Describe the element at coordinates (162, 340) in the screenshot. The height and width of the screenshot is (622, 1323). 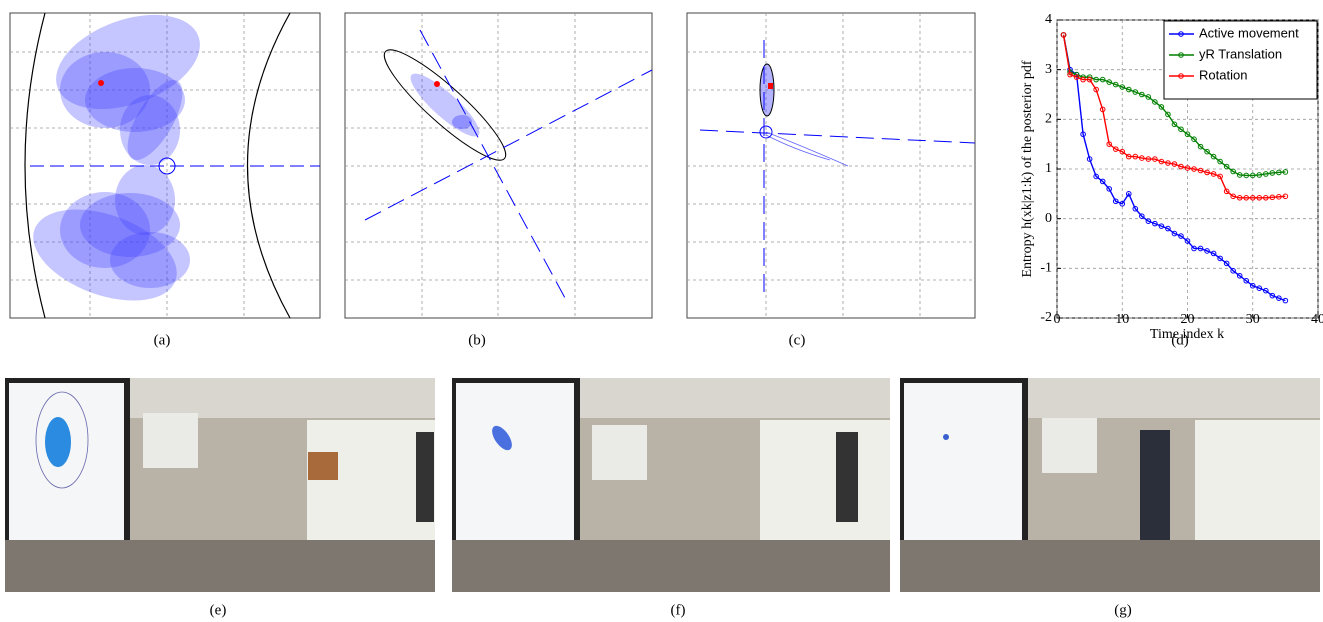
I see `caption: (a)` at that location.